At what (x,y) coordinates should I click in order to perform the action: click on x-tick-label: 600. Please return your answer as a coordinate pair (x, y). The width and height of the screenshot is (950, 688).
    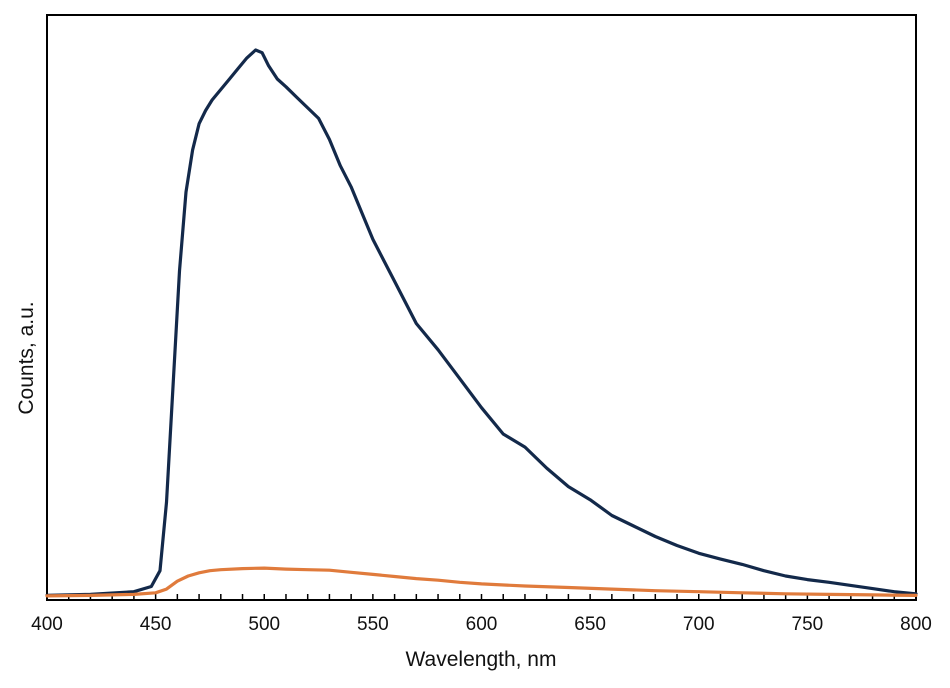
    Looking at the image, I should click on (482, 624).